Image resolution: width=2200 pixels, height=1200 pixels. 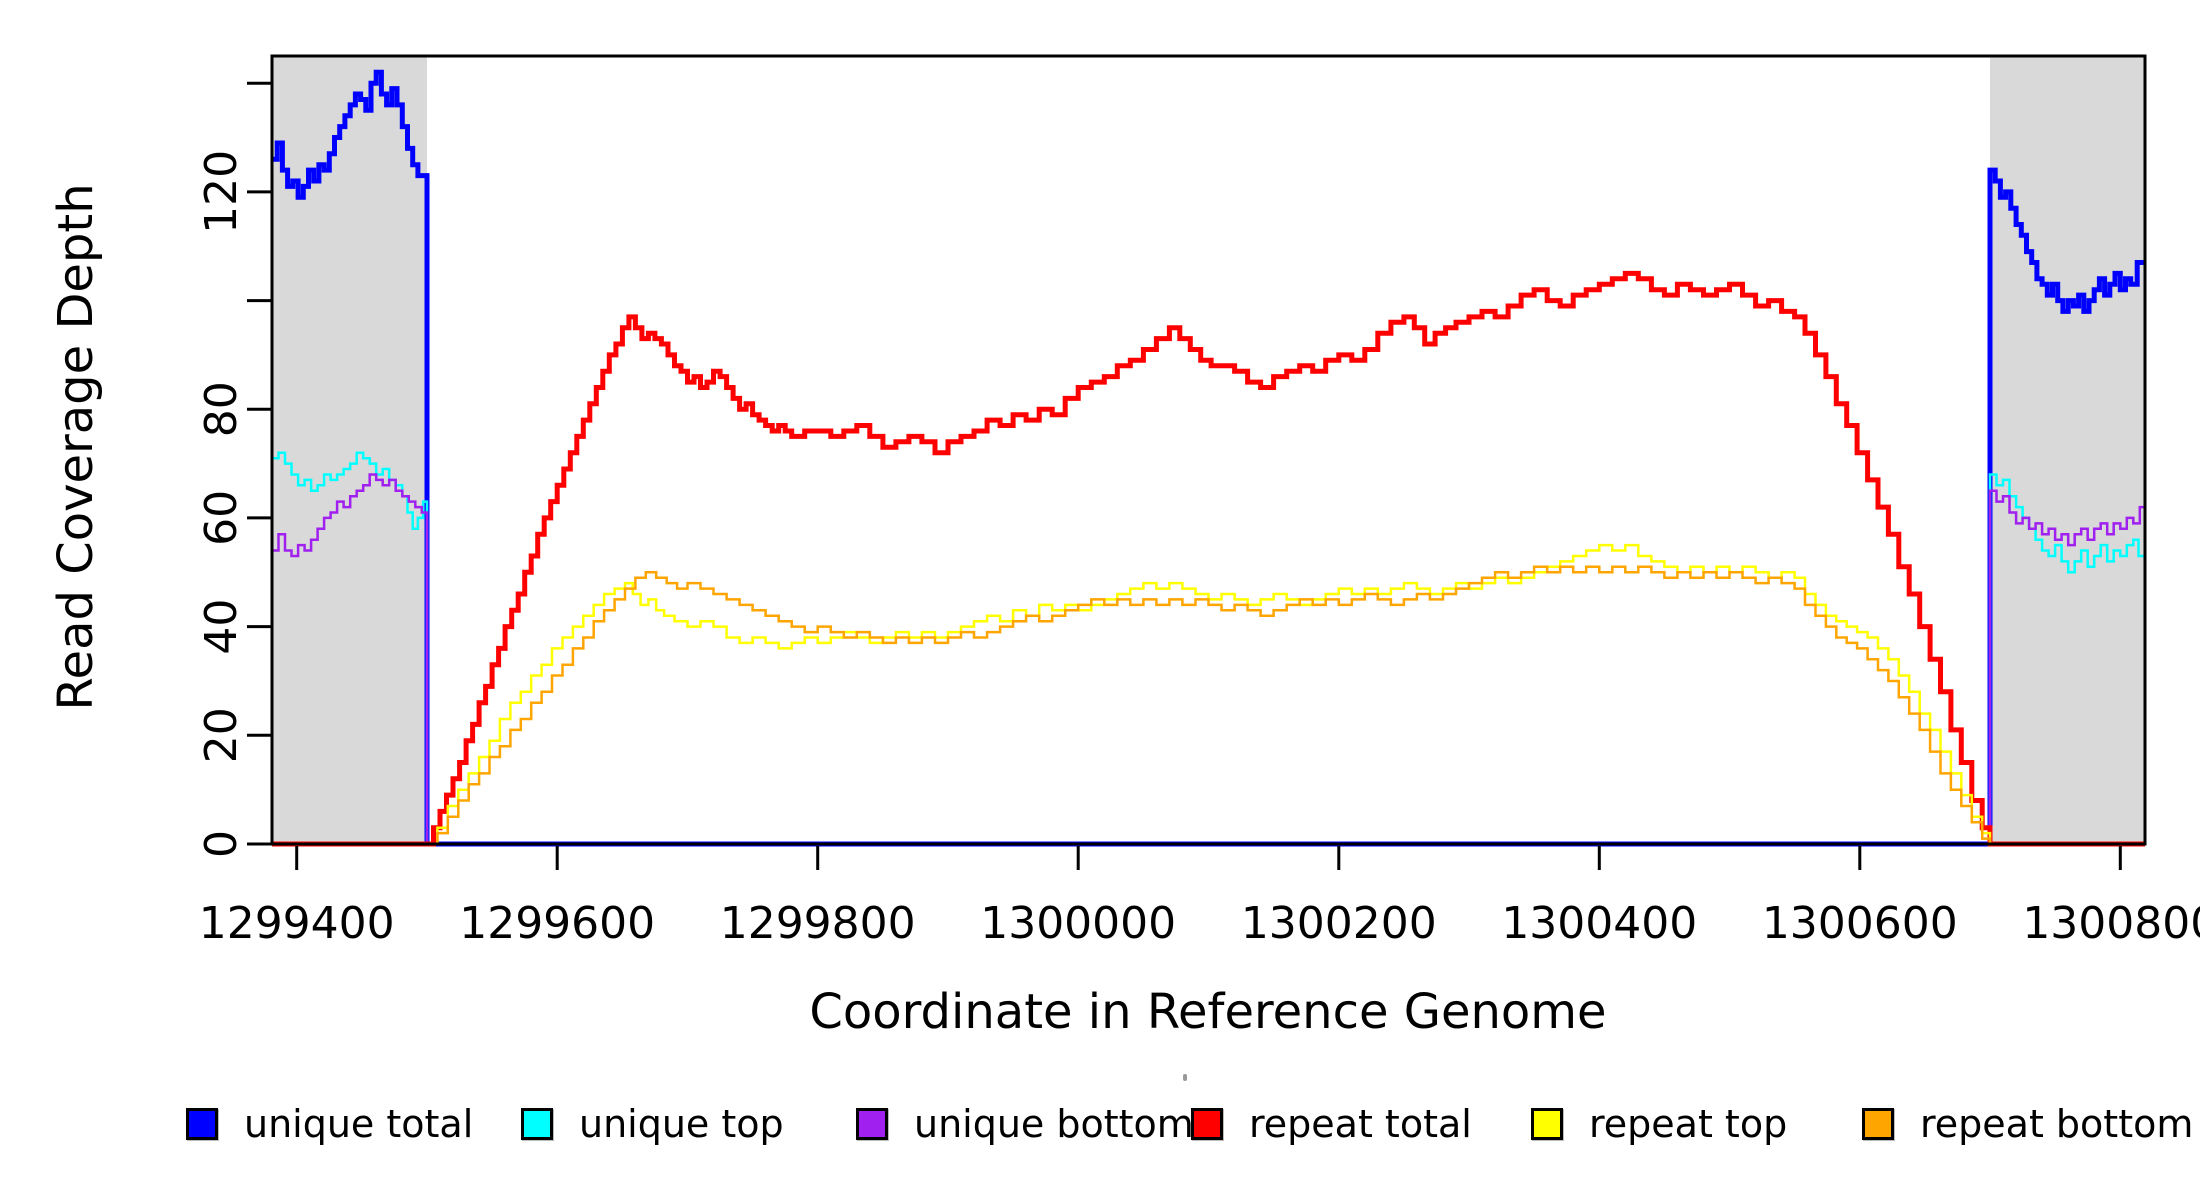 I want to click on y-tick-label: 40, so click(x=221, y=627).